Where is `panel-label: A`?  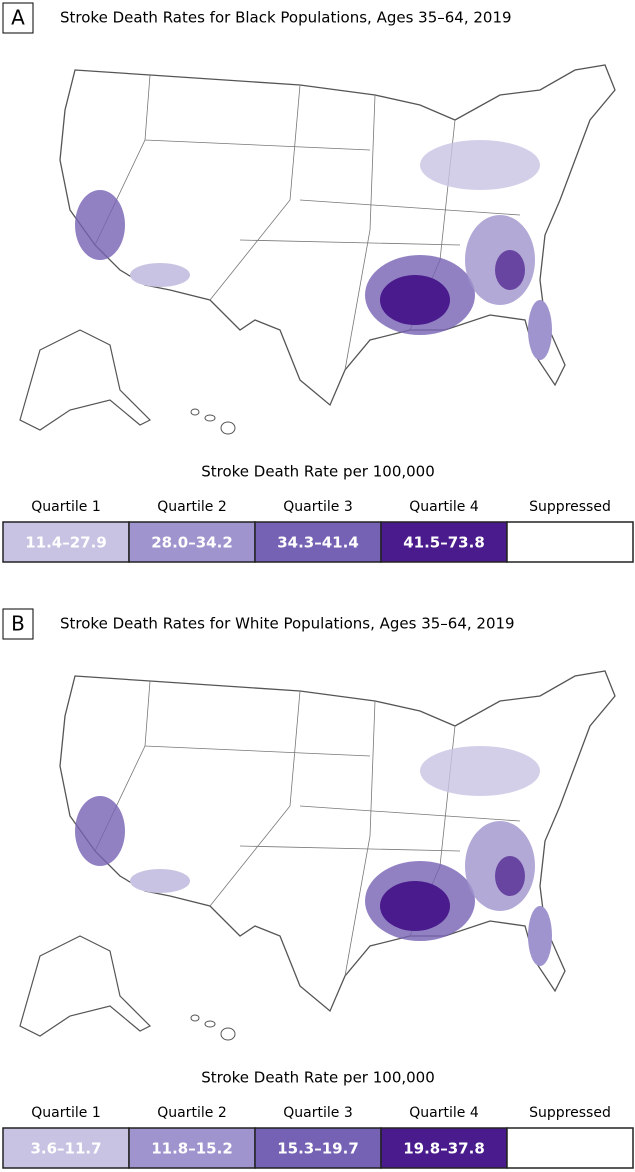
panel-label: A is located at coordinates (18, 18).